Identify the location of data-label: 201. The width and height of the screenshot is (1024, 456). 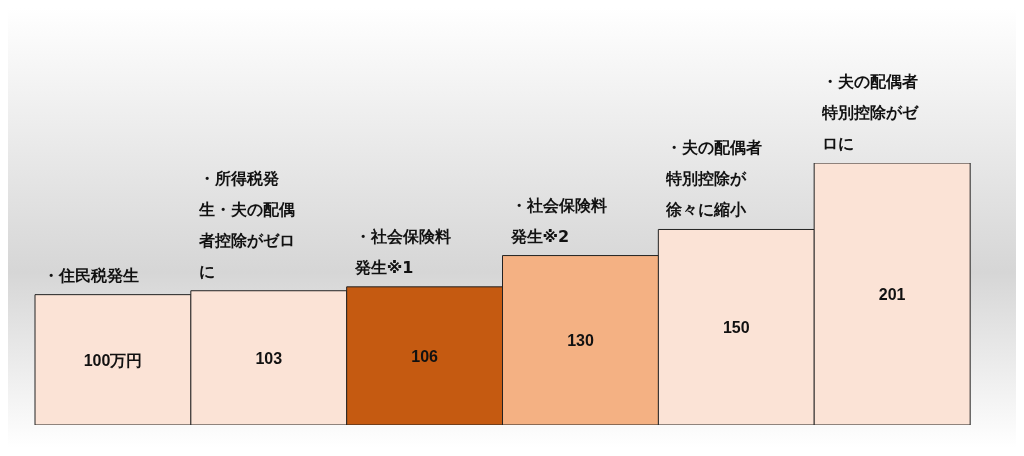
(892, 294).